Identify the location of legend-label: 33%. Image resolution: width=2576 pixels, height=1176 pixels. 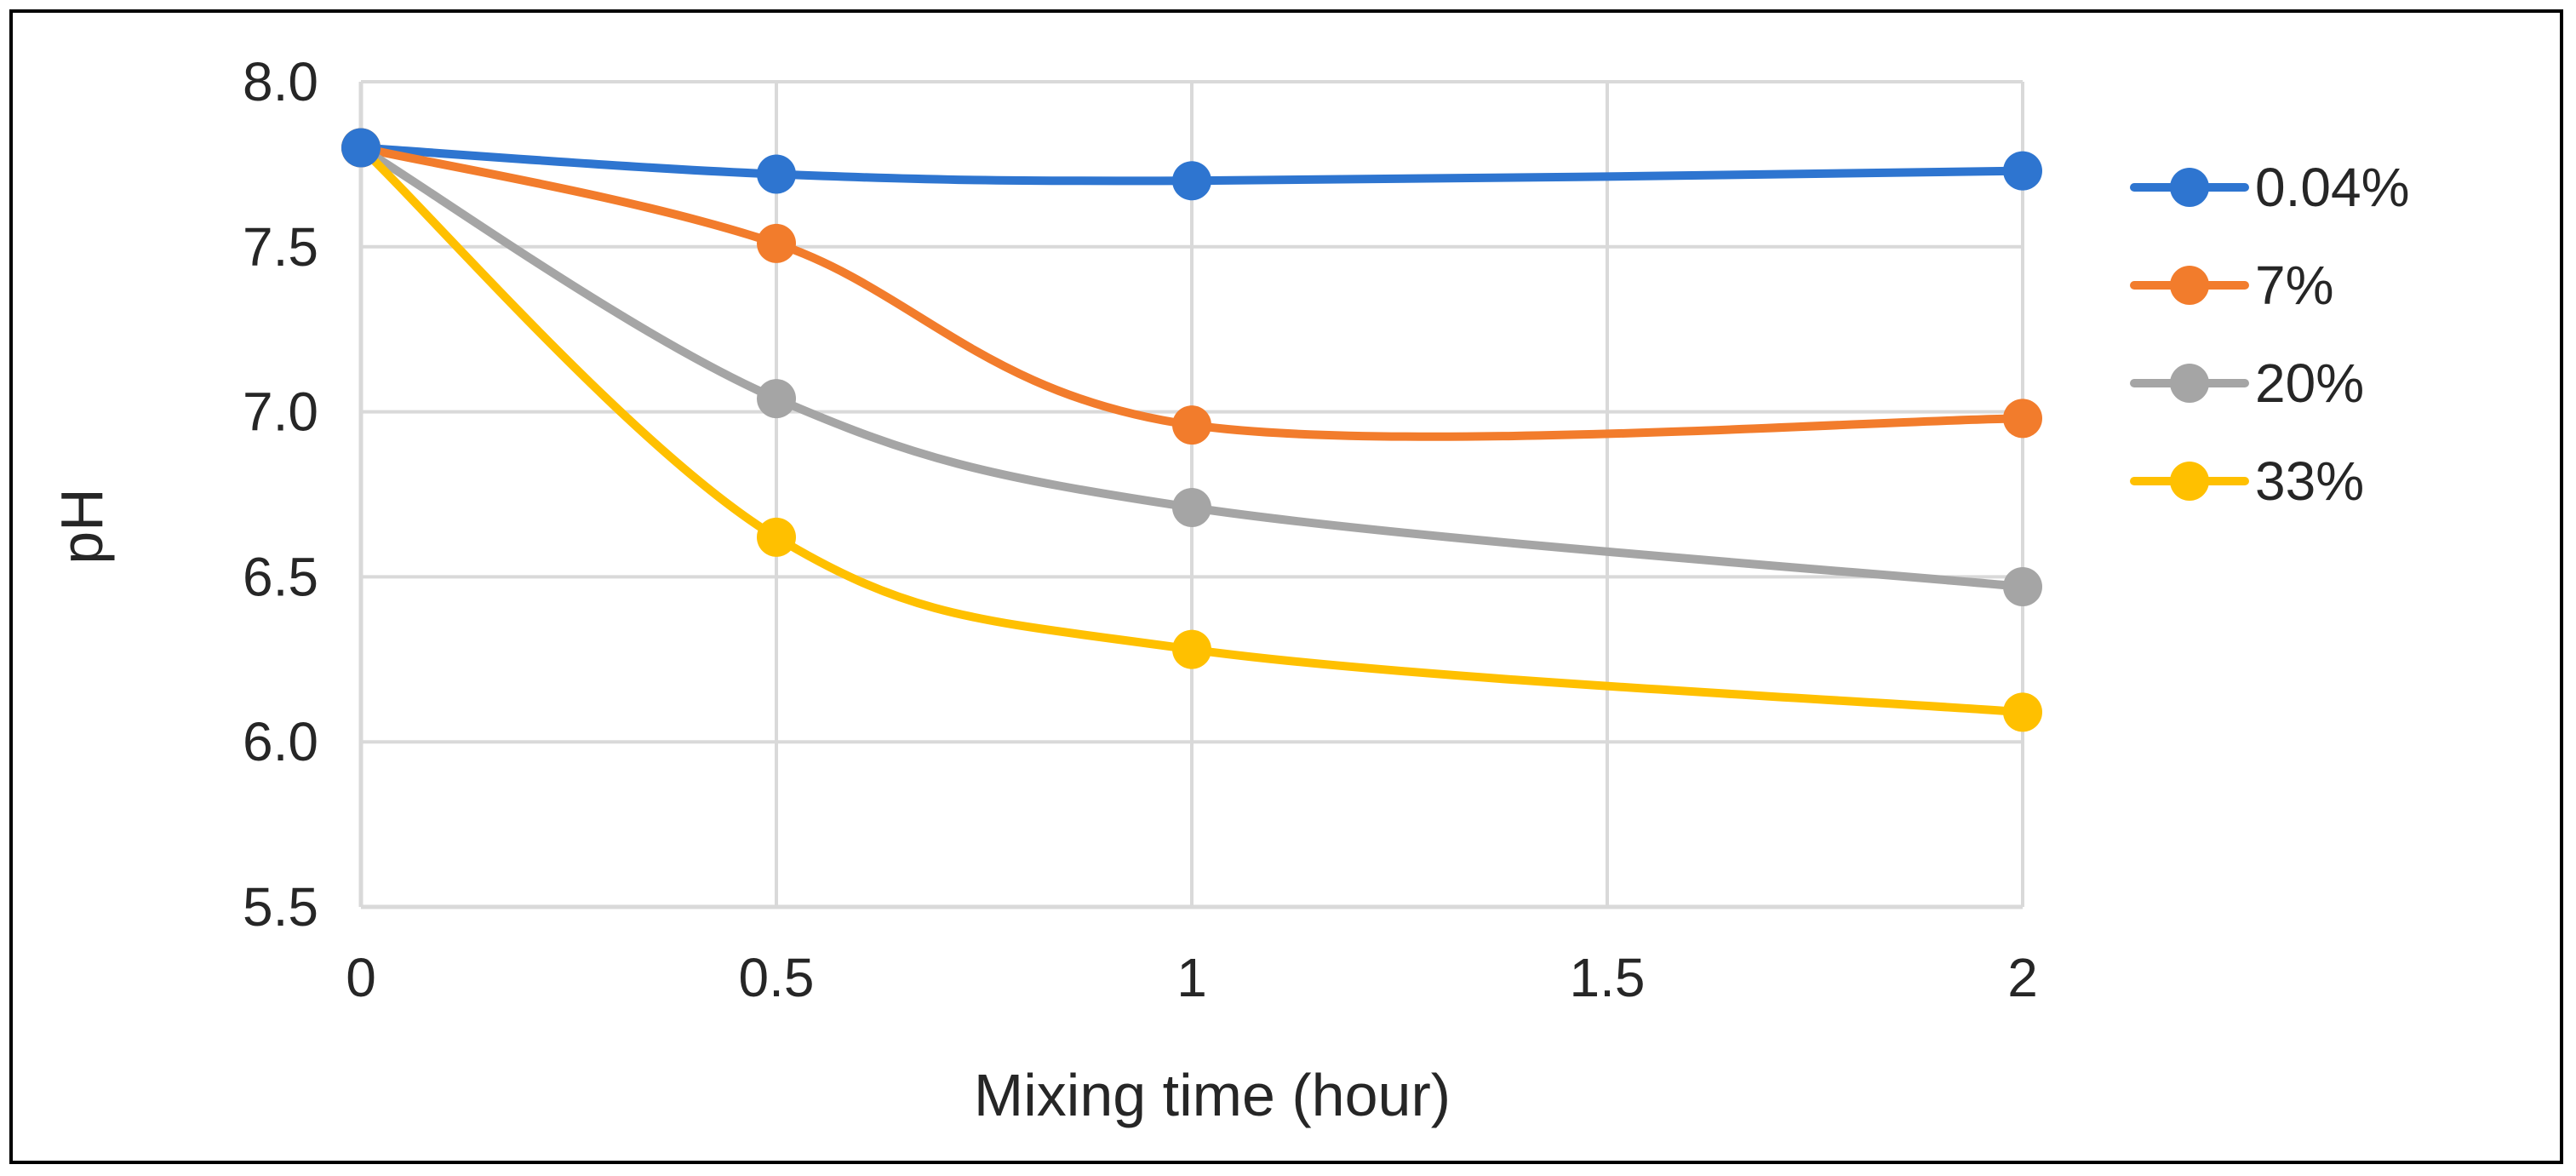
(2309, 481).